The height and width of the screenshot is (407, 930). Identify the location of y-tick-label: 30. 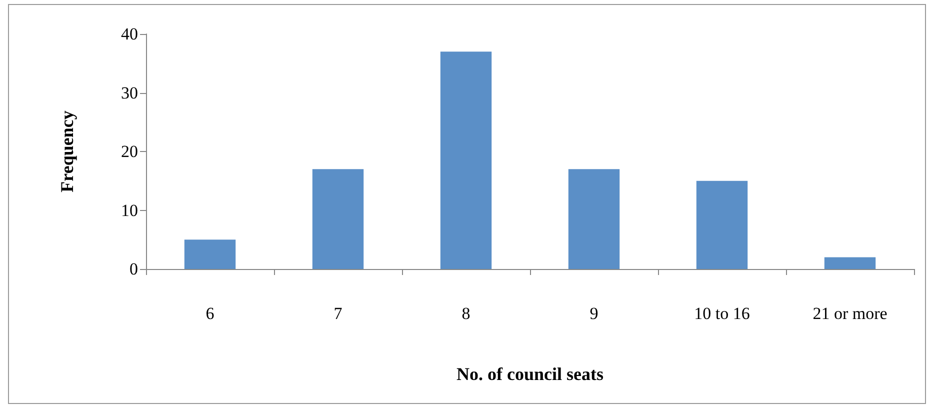
(129, 92).